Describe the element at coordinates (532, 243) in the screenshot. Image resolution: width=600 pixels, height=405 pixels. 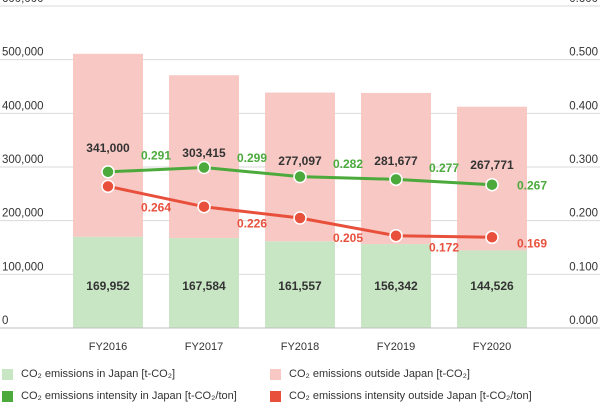
I see `line-value-label-overseas: 0.169` at that location.